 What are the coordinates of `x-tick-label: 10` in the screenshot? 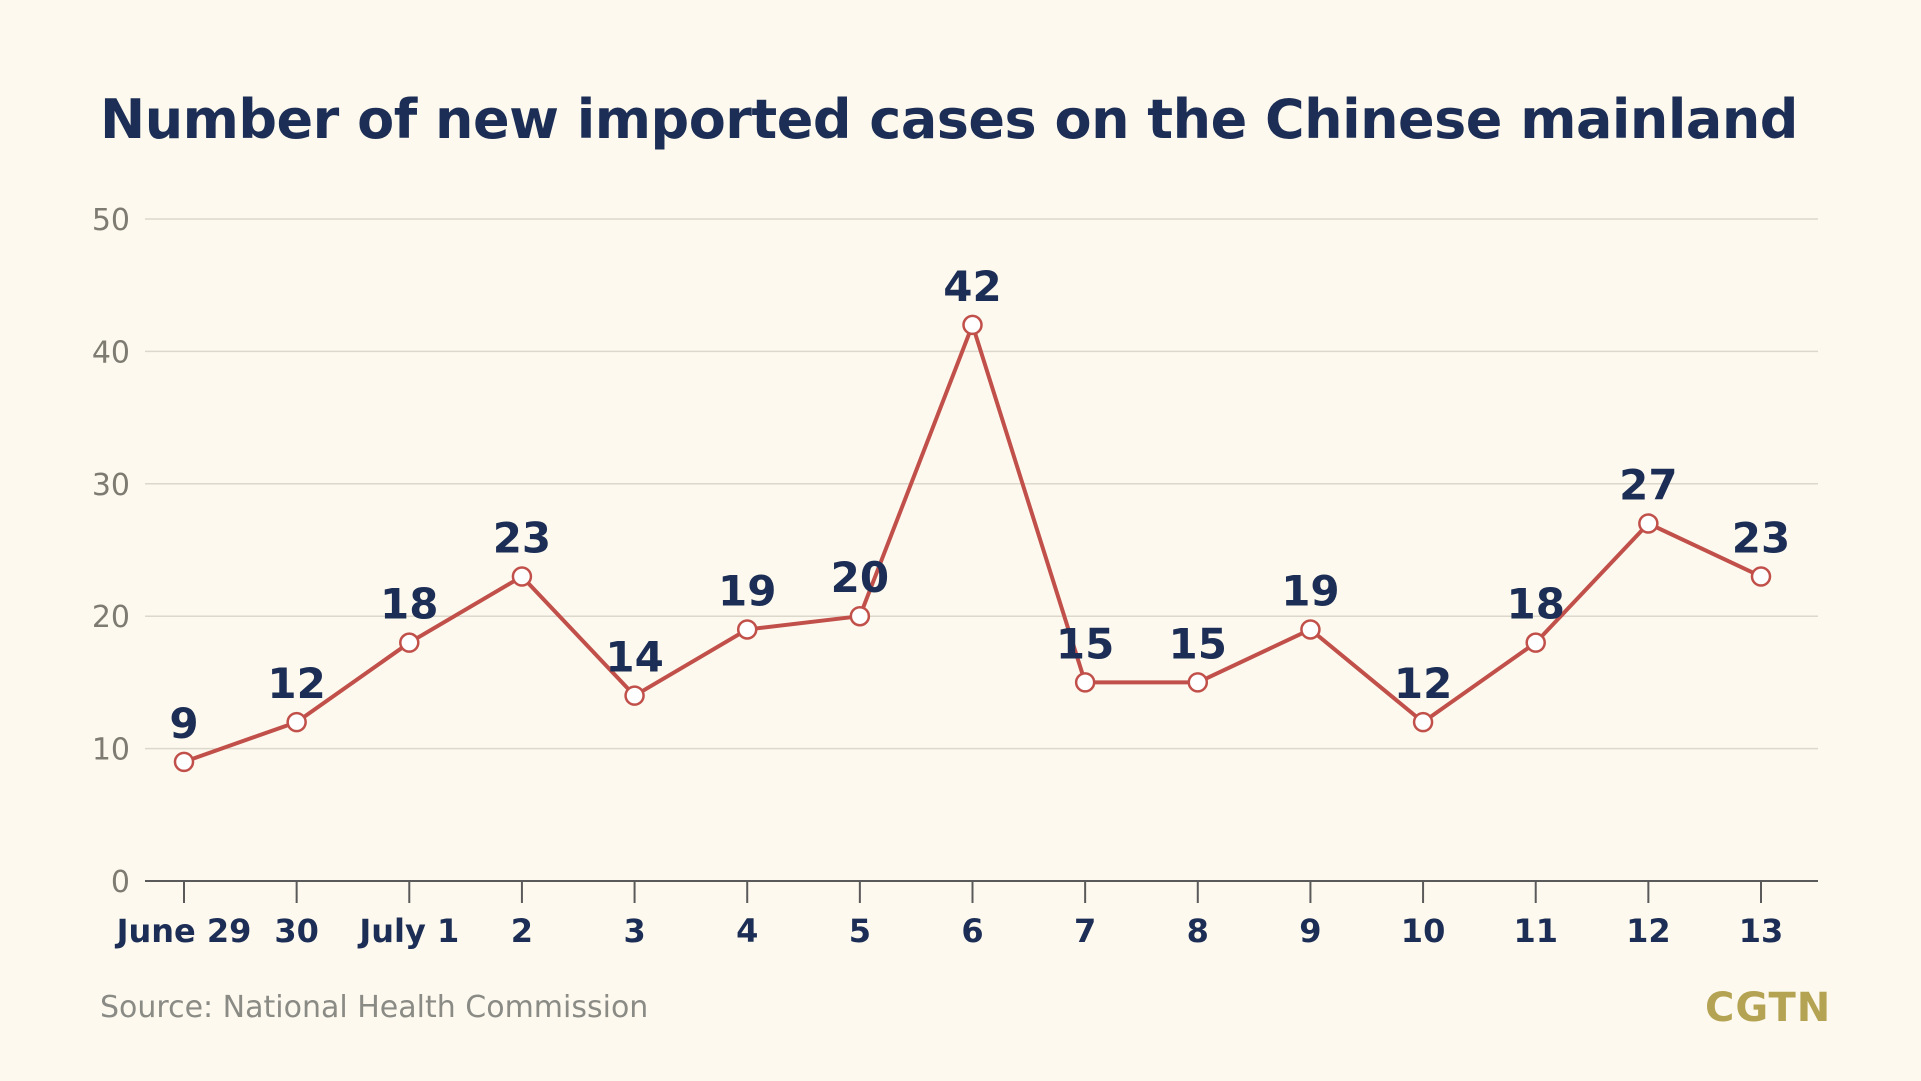 It's located at (1423, 931).